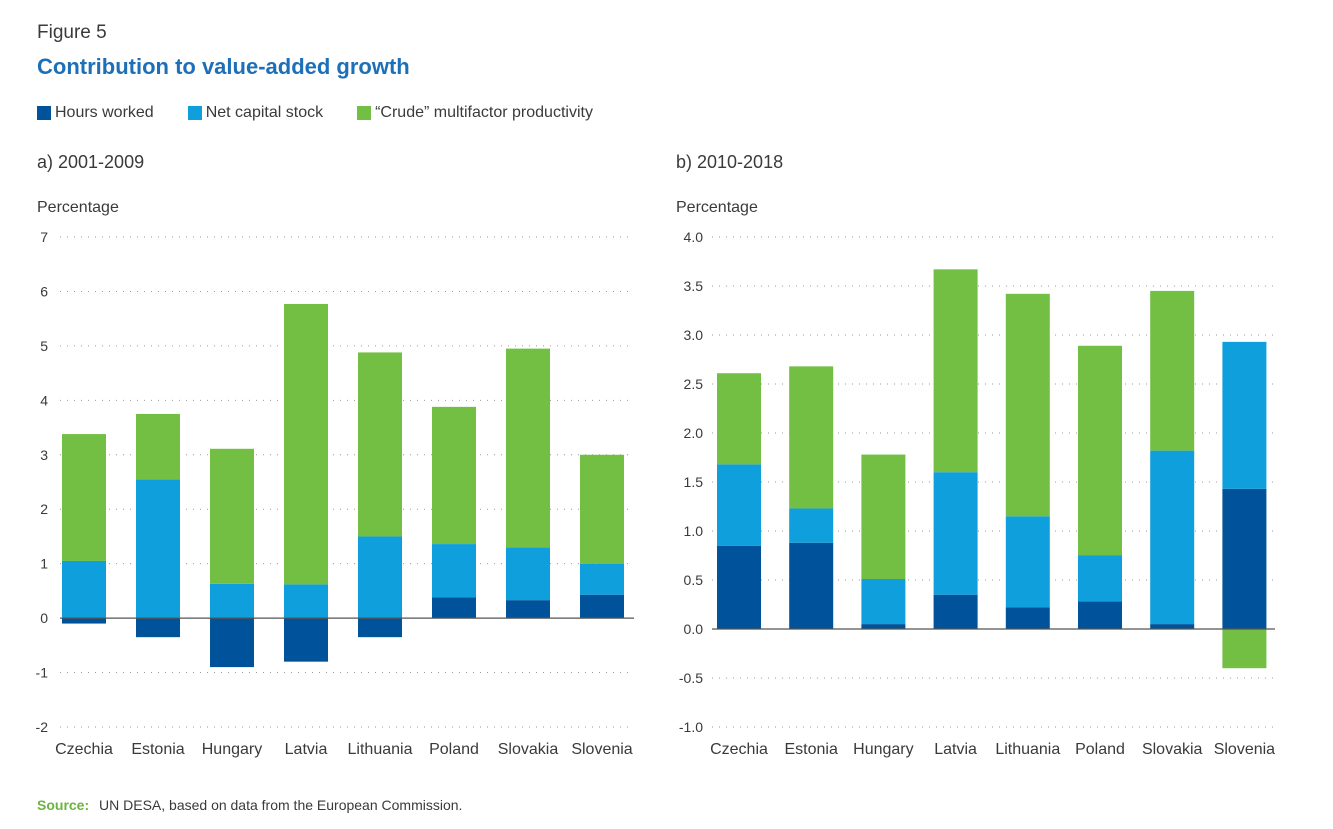 The height and width of the screenshot is (829, 1333). What do you see at coordinates (694, 335) in the screenshot?
I see `y-tick-label-b: 3.0` at bounding box center [694, 335].